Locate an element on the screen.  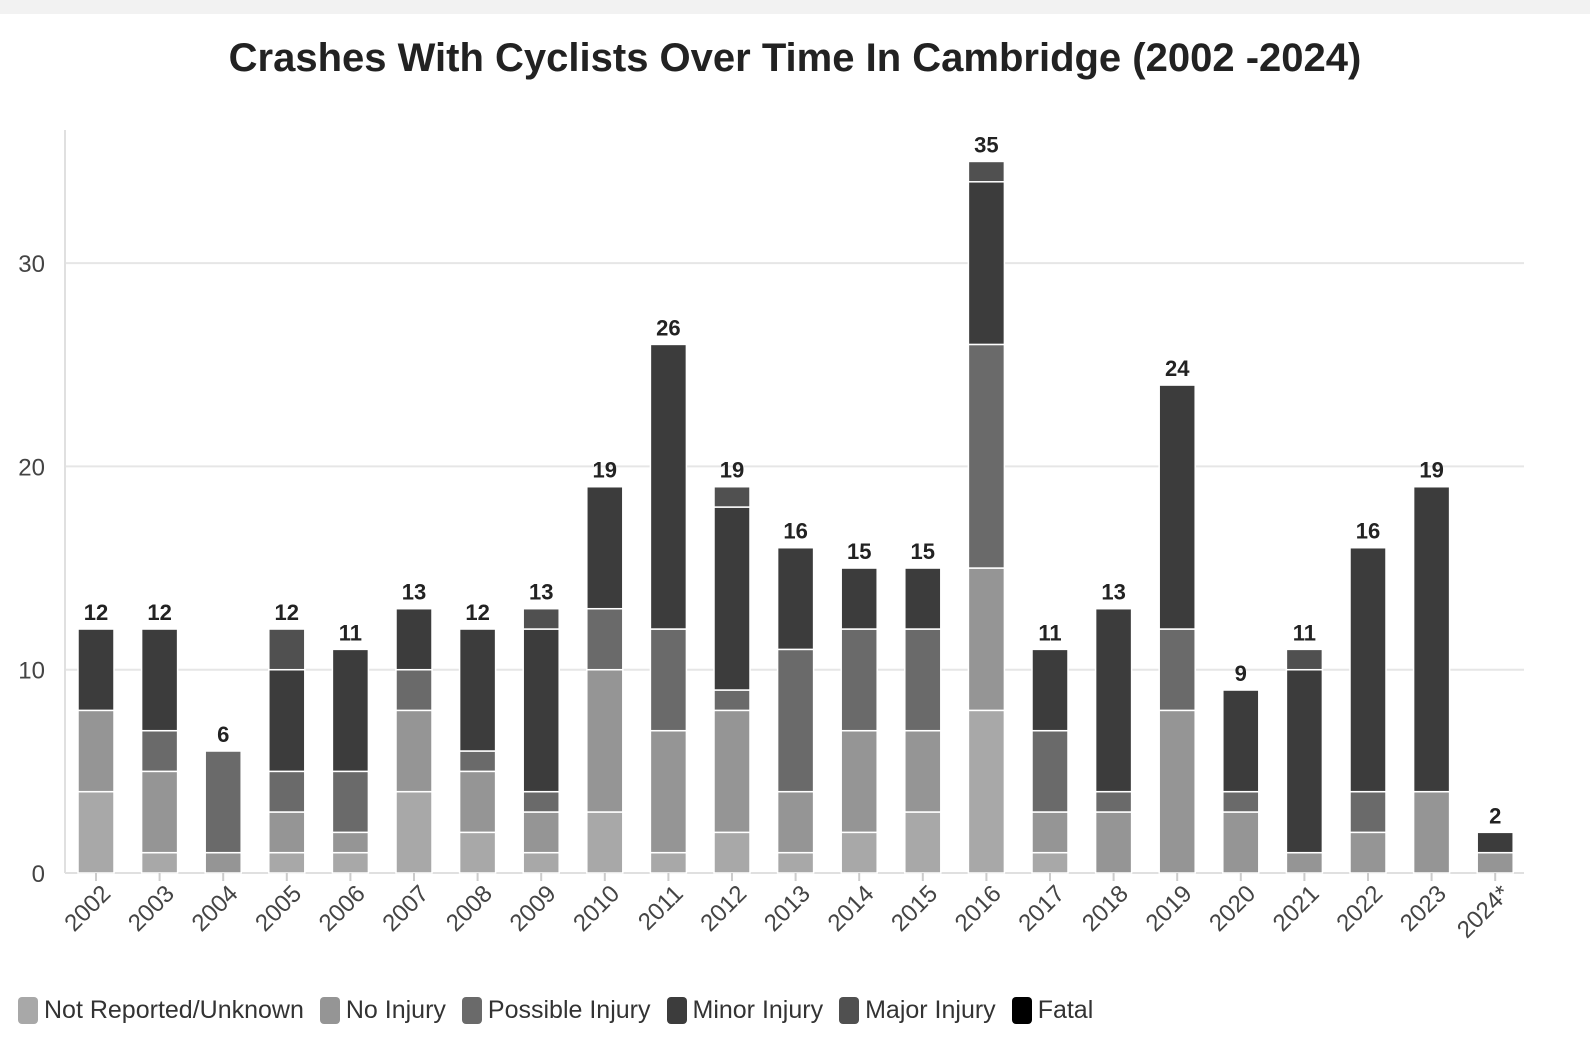
bar-segment-2021-no-injury is located at coordinates (1304, 862).